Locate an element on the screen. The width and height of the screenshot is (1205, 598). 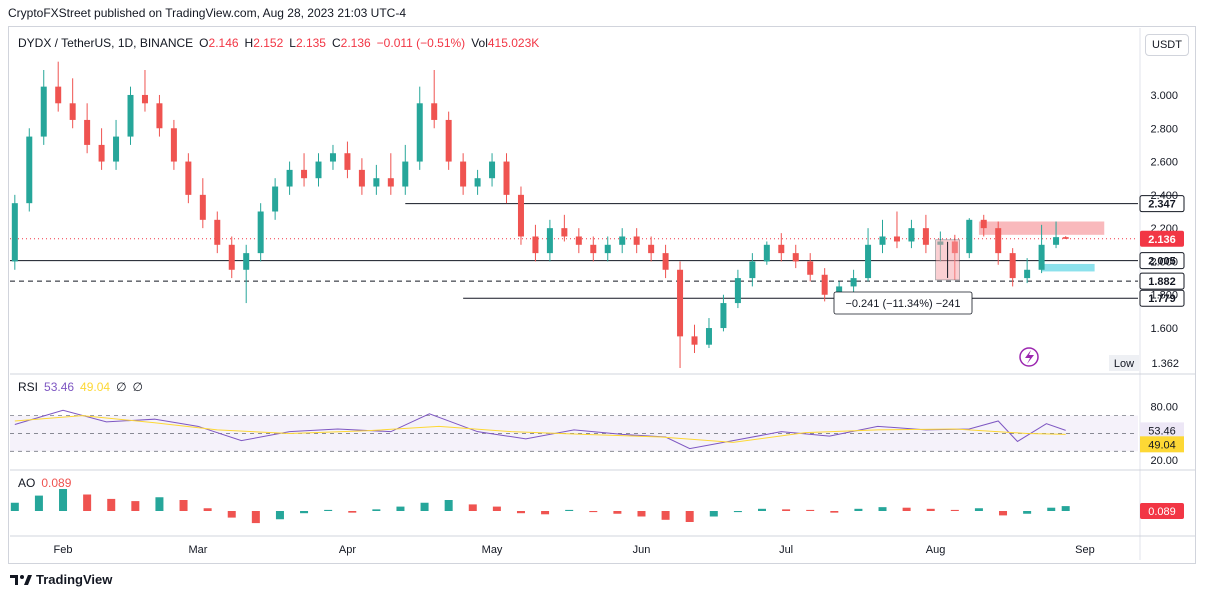
open-label: O is located at coordinates (204, 43).